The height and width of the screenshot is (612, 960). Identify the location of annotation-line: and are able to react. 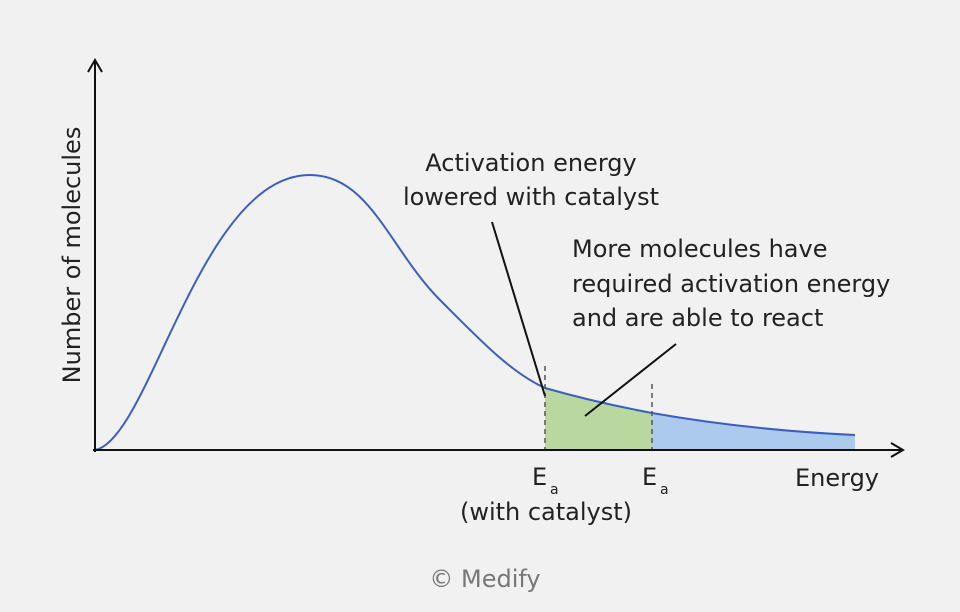
(697, 318).